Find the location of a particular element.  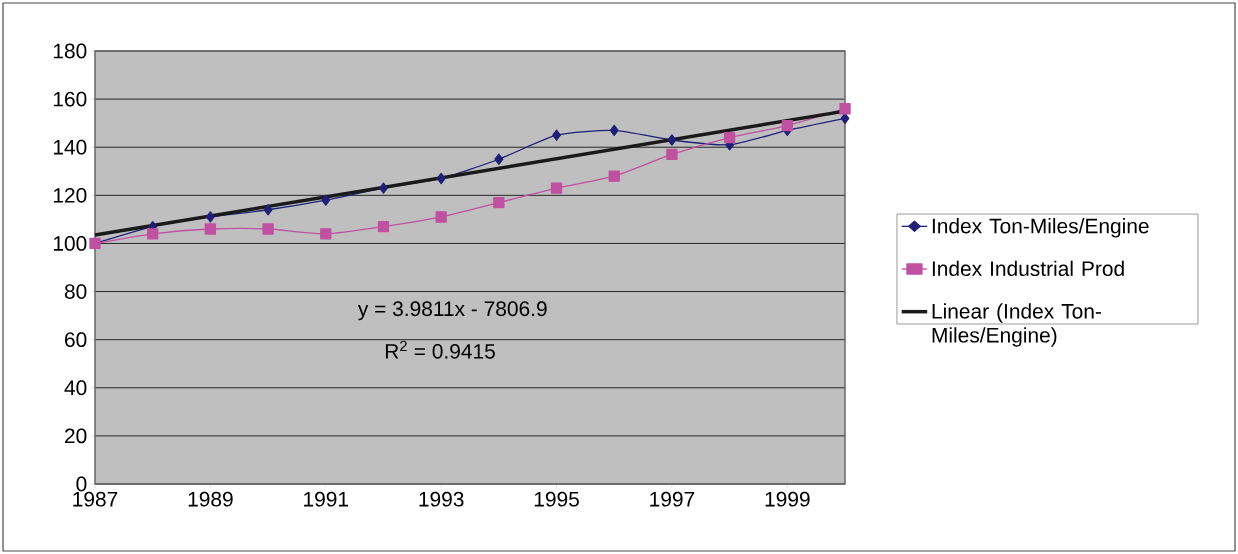

y-tick-label: 140 is located at coordinates (70, 147).